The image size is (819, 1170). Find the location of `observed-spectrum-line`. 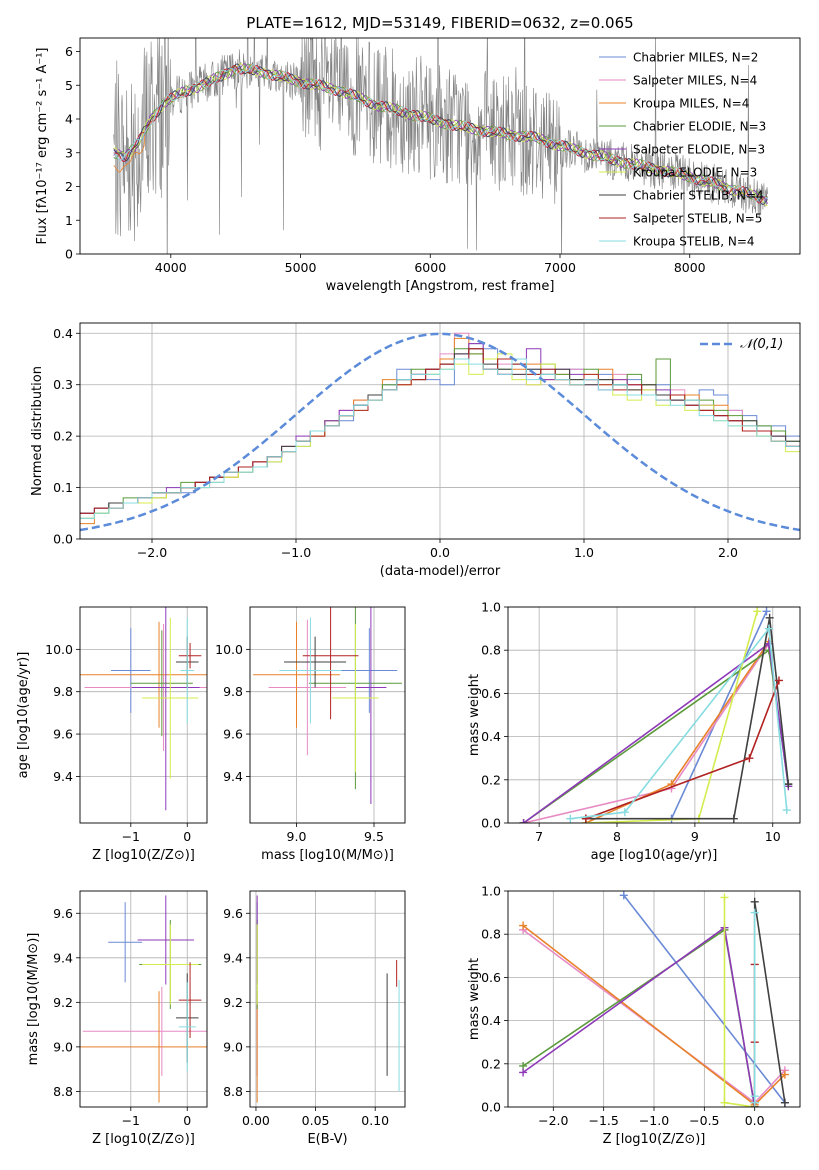

observed-spectrum-line is located at coordinates (440, 146).